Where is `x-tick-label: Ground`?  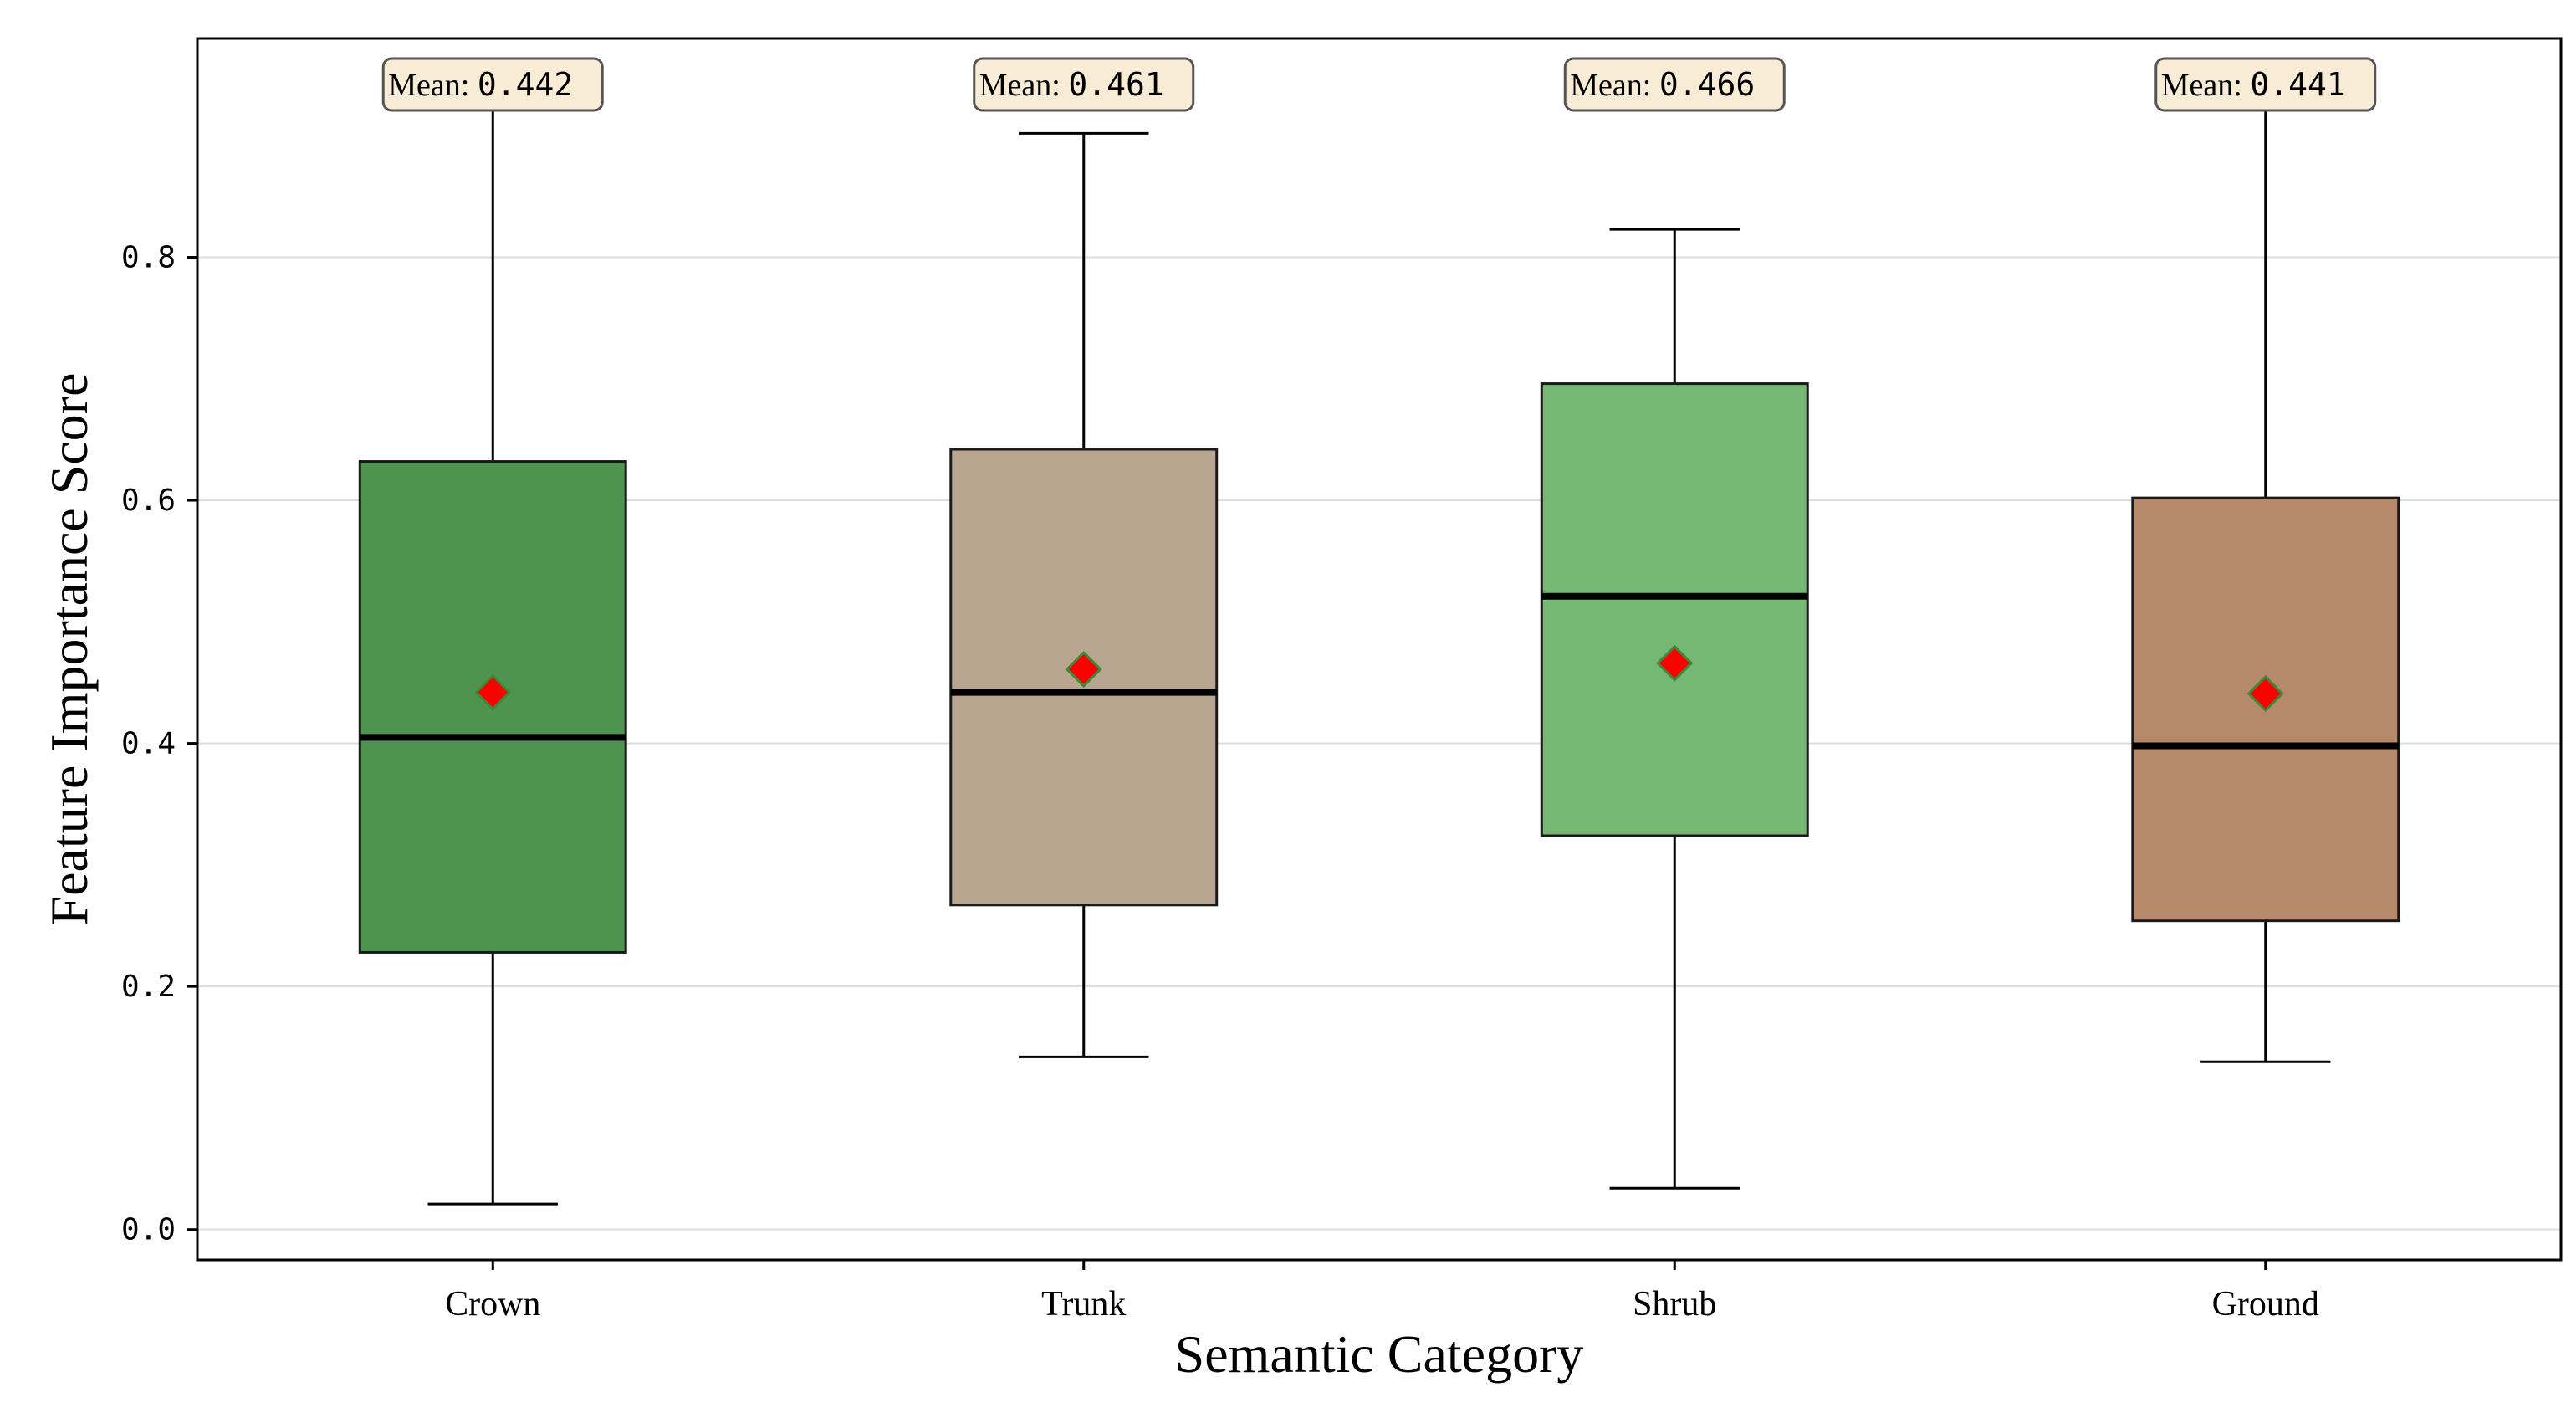 x-tick-label: Ground is located at coordinates (2265, 1304).